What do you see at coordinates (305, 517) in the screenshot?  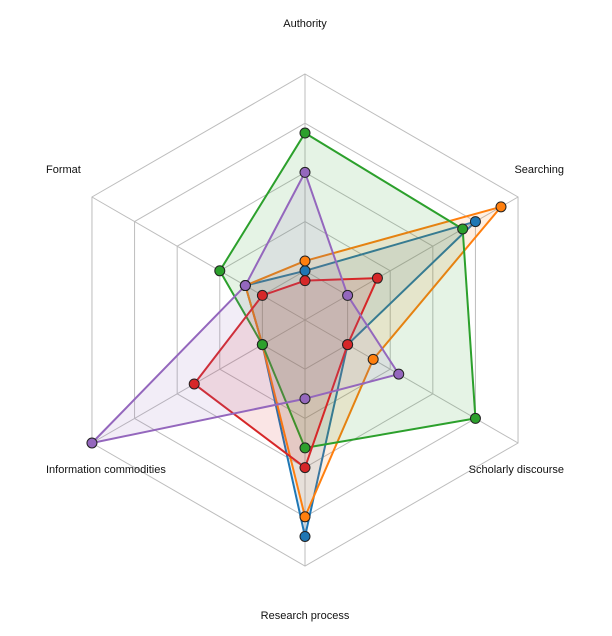 I see `series-2-point-research-process` at bounding box center [305, 517].